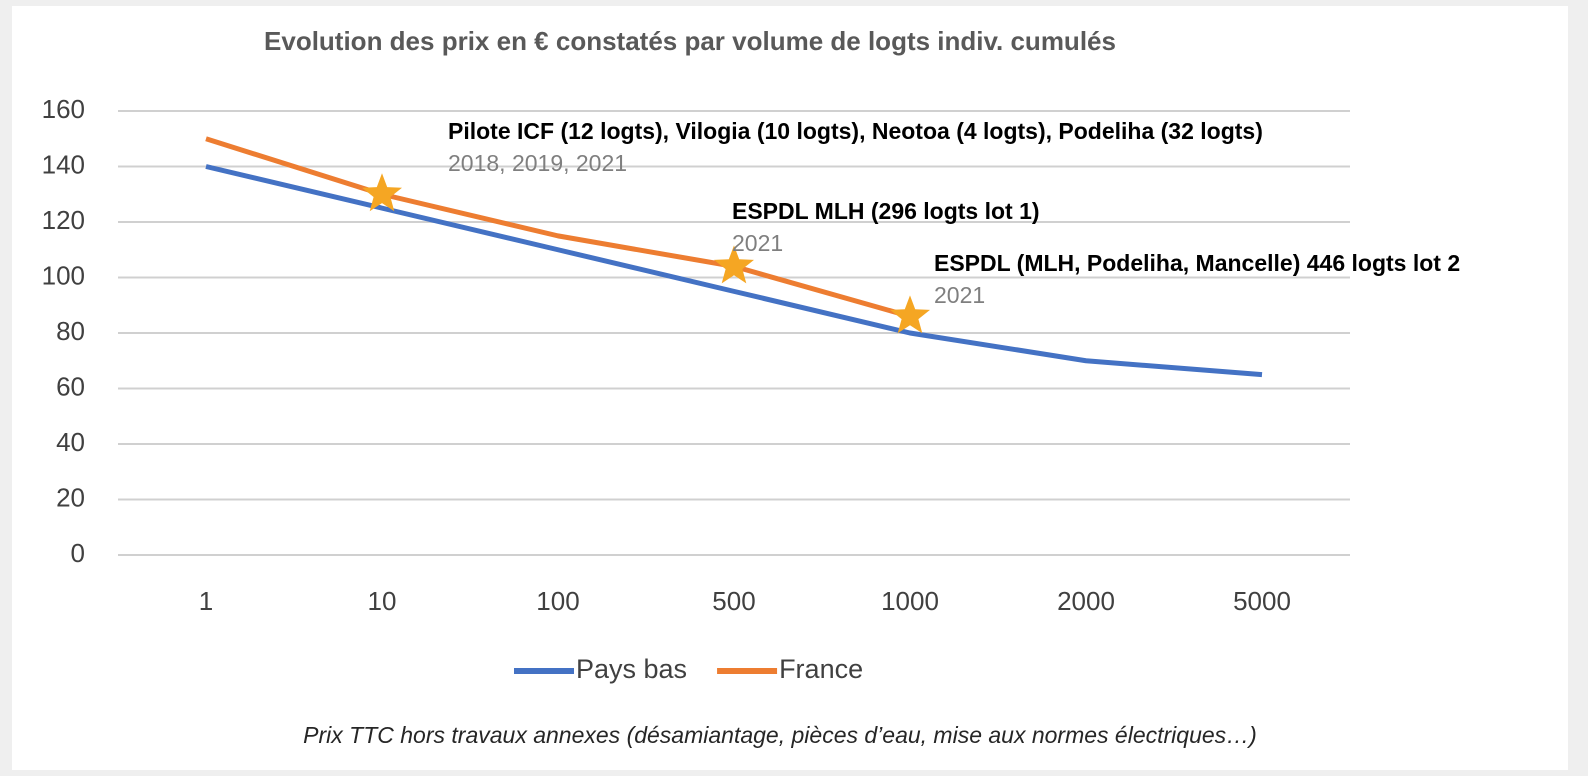 The width and height of the screenshot is (1588, 776). What do you see at coordinates (558, 227) in the screenshot?
I see `series-line` at bounding box center [558, 227].